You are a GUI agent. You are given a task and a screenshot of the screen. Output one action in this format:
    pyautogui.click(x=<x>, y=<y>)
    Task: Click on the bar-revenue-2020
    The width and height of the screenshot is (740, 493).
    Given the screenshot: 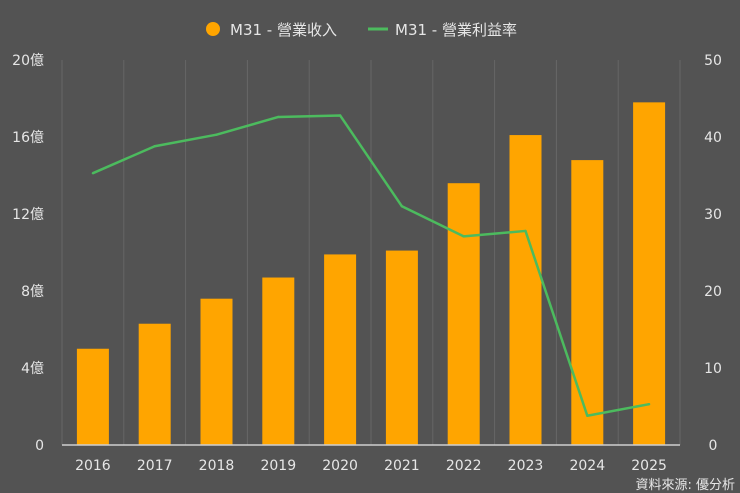 What is the action you would take?
    pyautogui.click(x=340, y=349)
    